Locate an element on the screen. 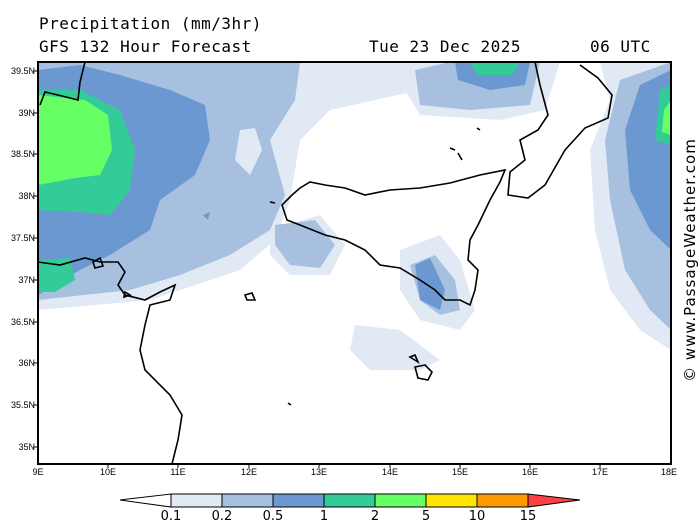 The width and height of the screenshot is (700, 525). forecast-model: GFS 132 Hour Forecast is located at coordinates (145, 46).